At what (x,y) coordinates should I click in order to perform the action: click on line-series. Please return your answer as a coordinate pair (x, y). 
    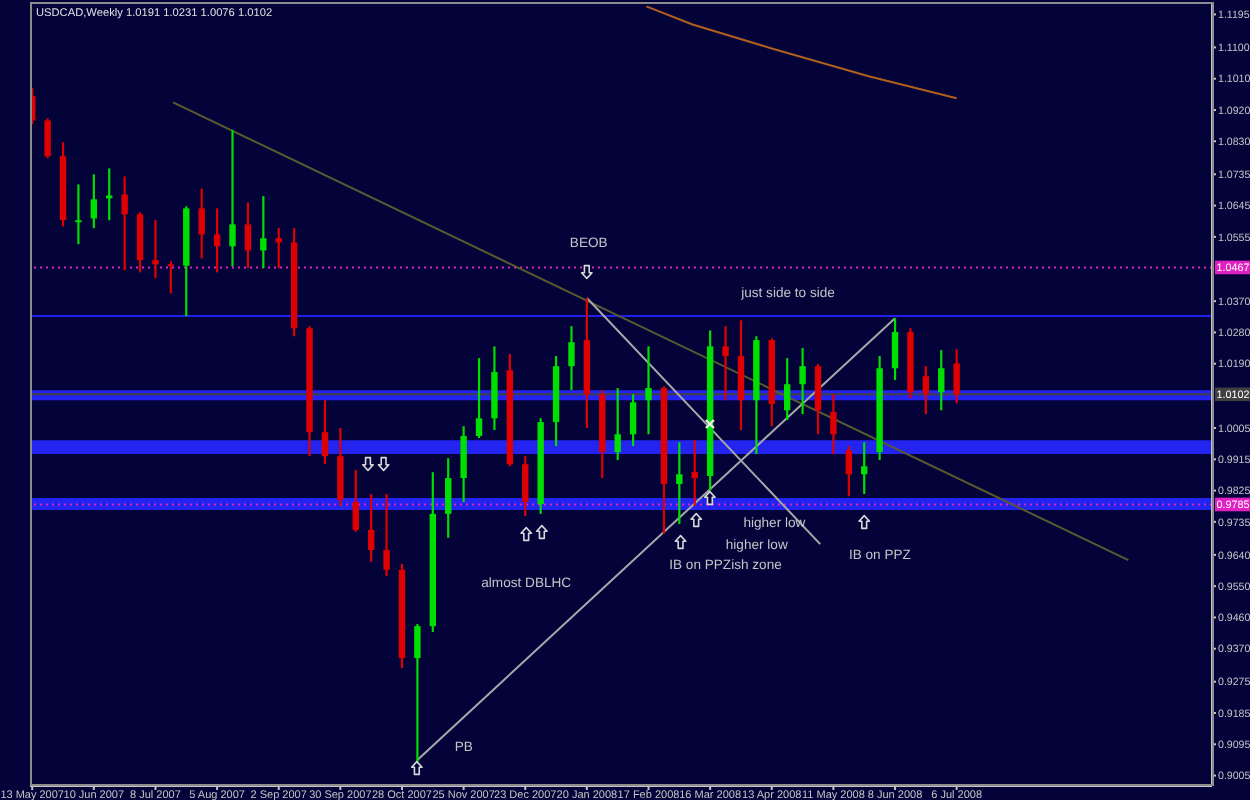
    Looking at the image, I should click on (801, 52).